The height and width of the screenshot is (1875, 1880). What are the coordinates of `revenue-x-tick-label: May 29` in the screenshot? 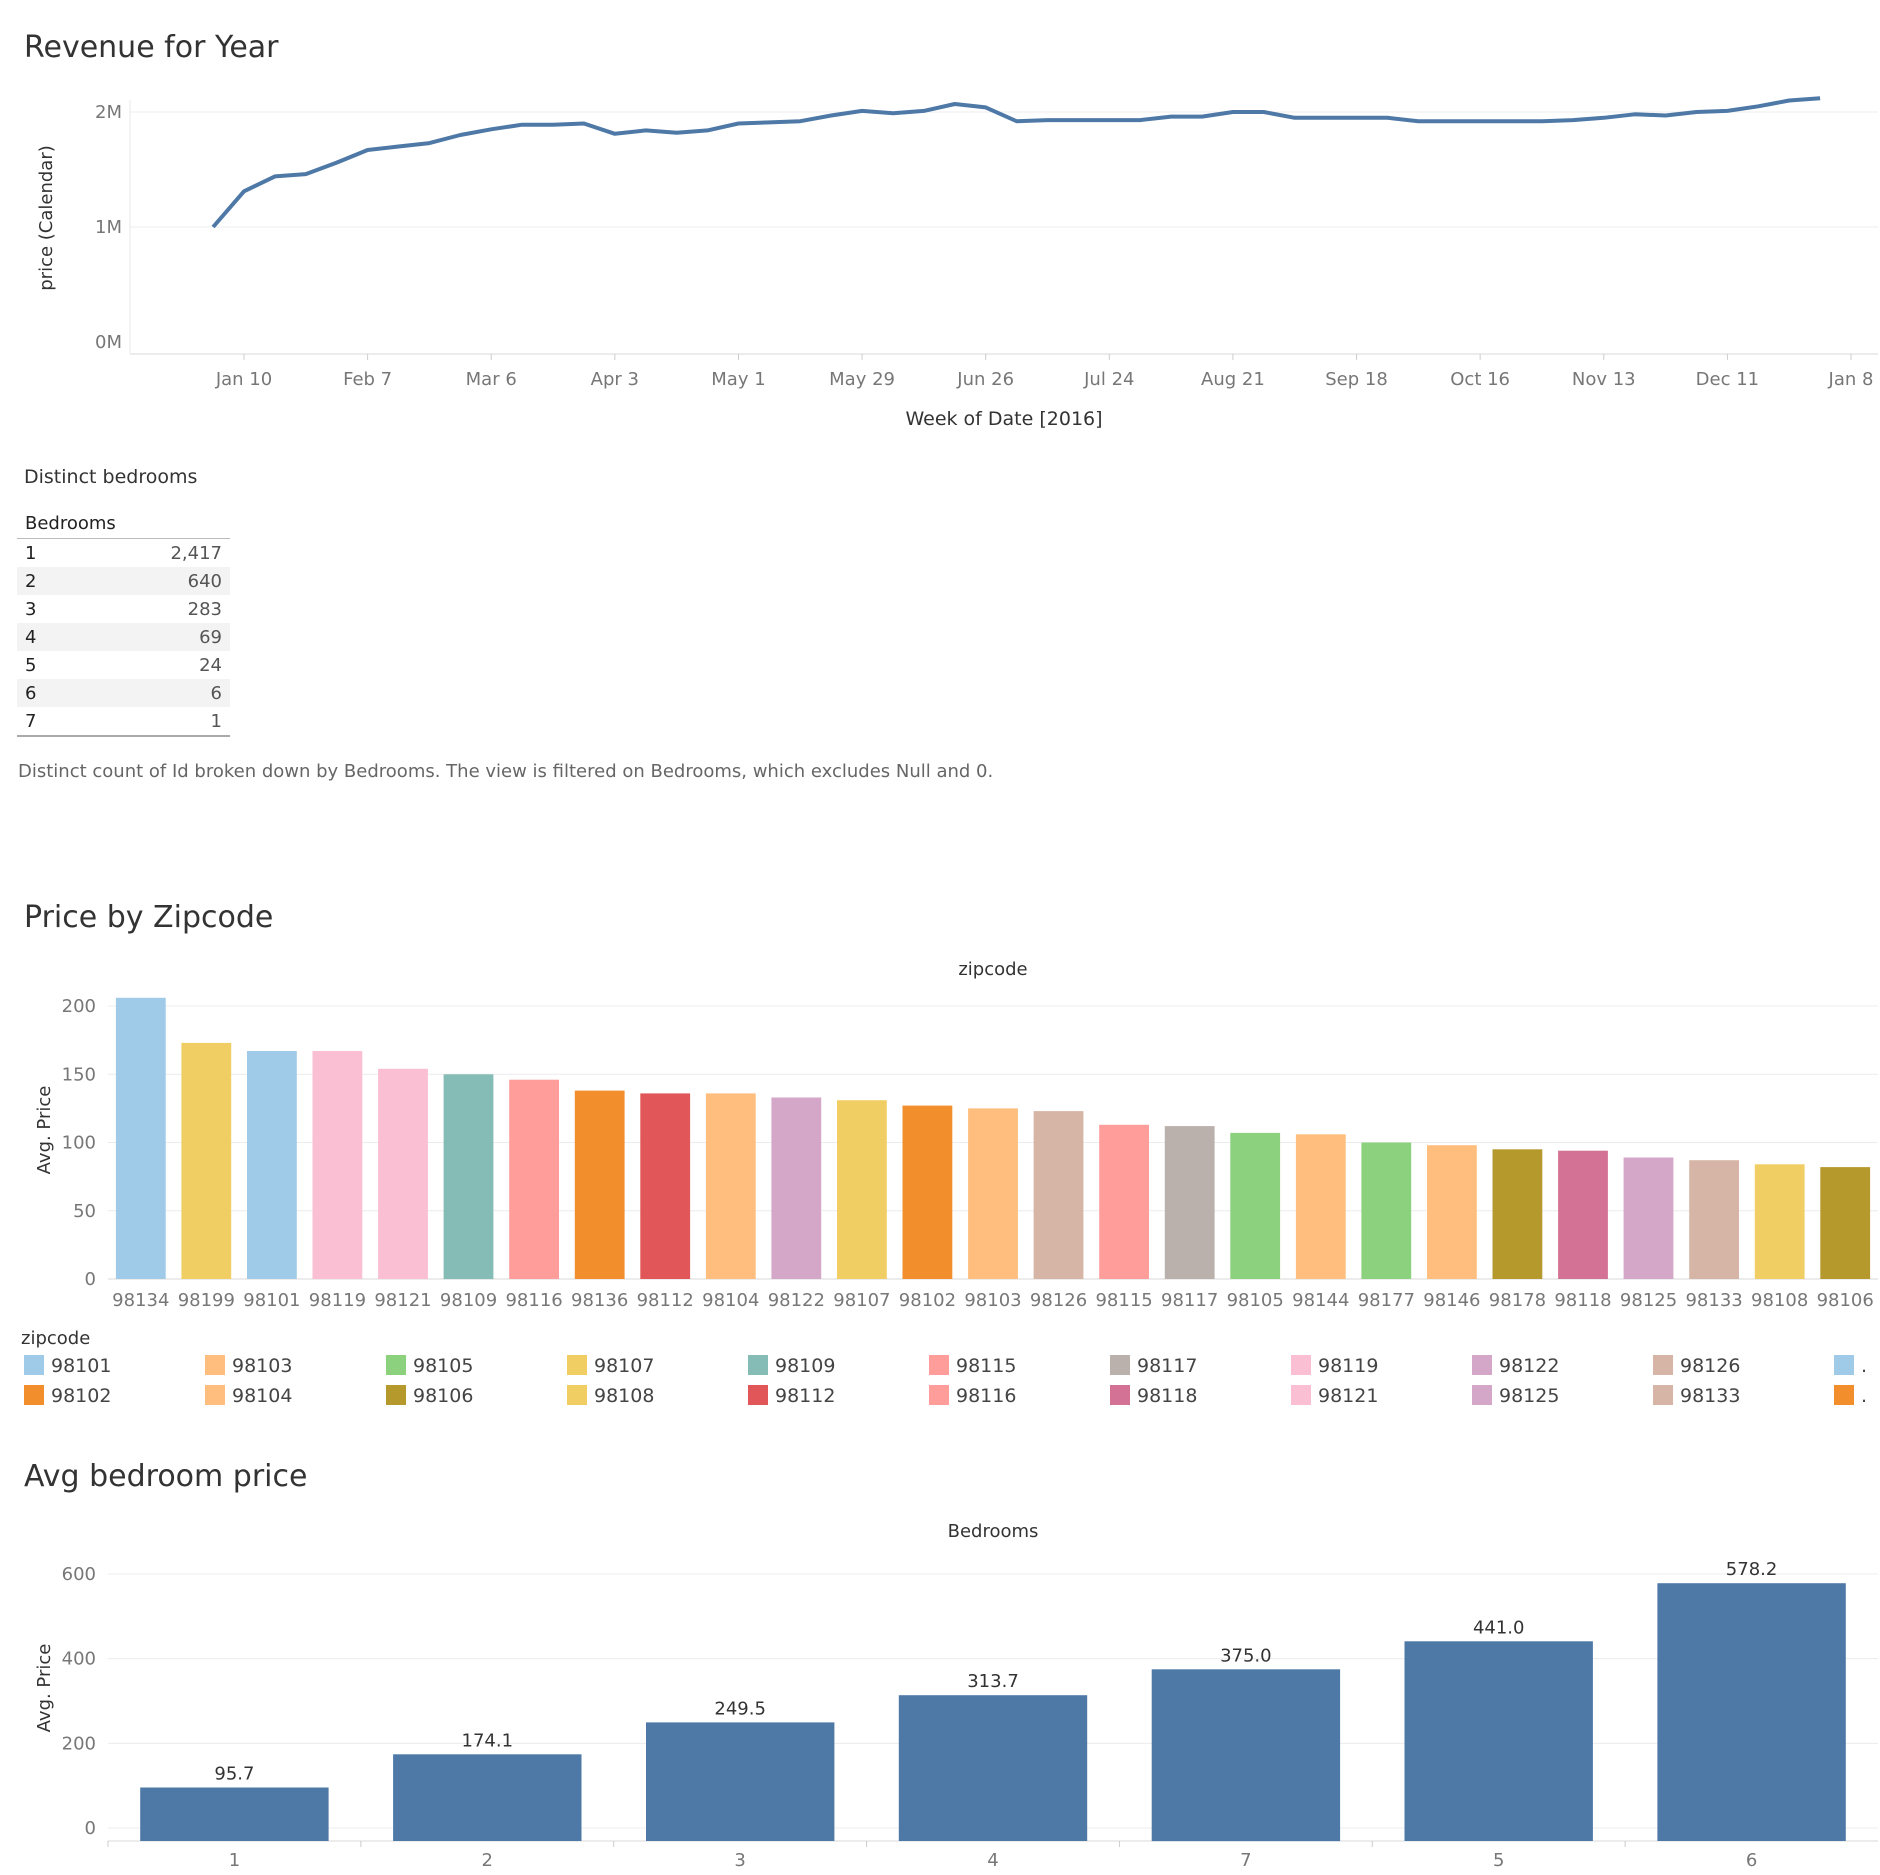 It's located at (862, 379).